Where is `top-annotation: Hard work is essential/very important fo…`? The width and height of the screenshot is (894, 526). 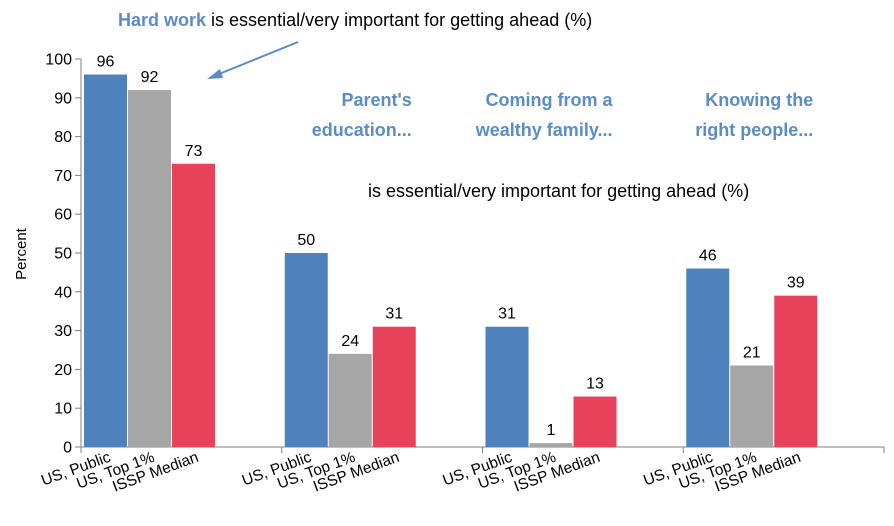
top-annotation: Hard work is essential/very important fo… is located at coordinates (355, 20).